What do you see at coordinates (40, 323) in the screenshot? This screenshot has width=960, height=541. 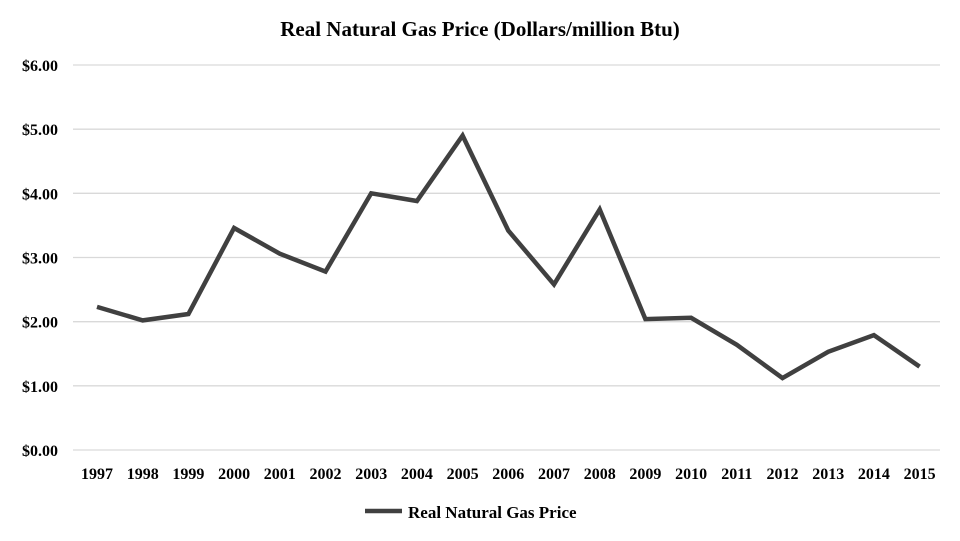 I see `y-tick-label: $2.00` at bounding box center [40, 323].